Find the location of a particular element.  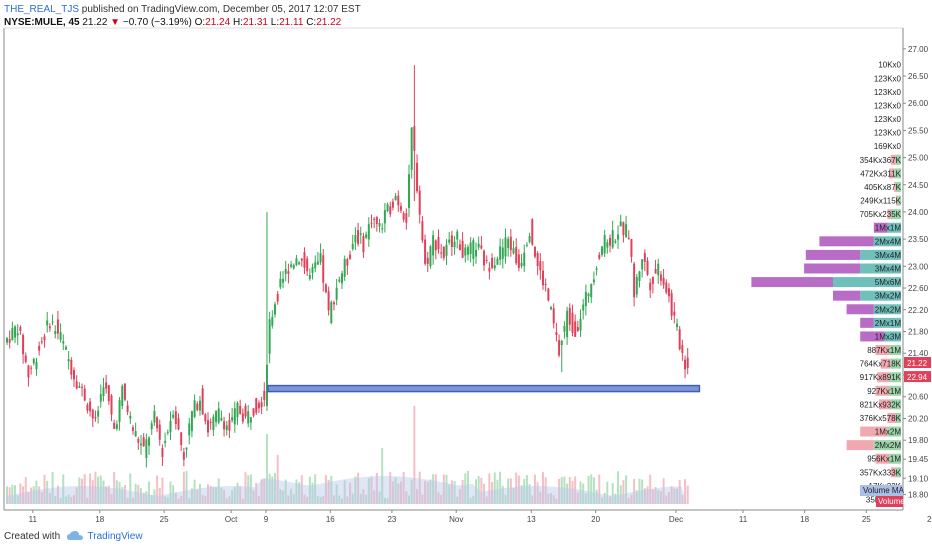

y-tick-label: 19.45 is located at coordinates (918, 459).